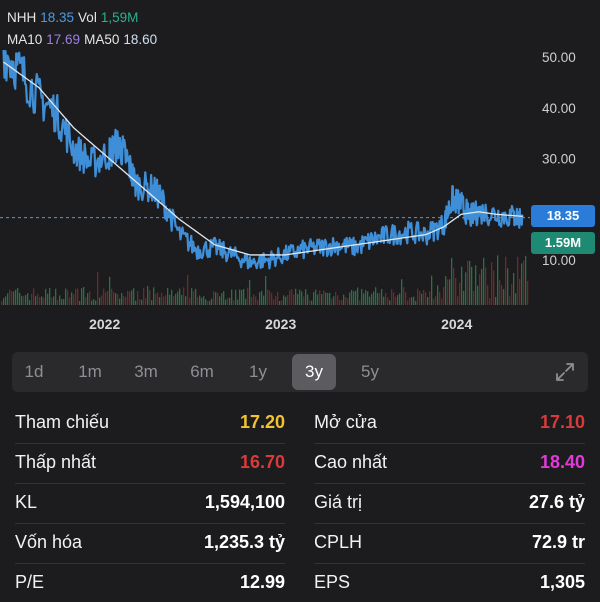 Image resolution: width=600 pixels, height=602 pixels. What do you see at coordinates (562, 422) in the screenshot?
I see `stat-value-open: 17.10` at bounding box center [562, 422].